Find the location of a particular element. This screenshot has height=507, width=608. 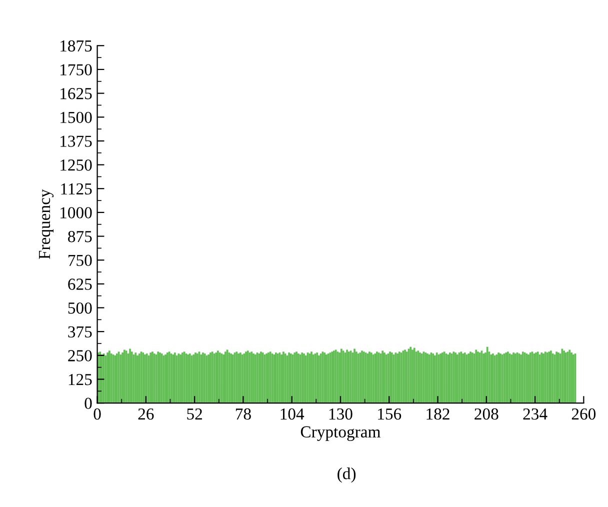

y-tick-label: 625 is located at coordinates (80, 284).